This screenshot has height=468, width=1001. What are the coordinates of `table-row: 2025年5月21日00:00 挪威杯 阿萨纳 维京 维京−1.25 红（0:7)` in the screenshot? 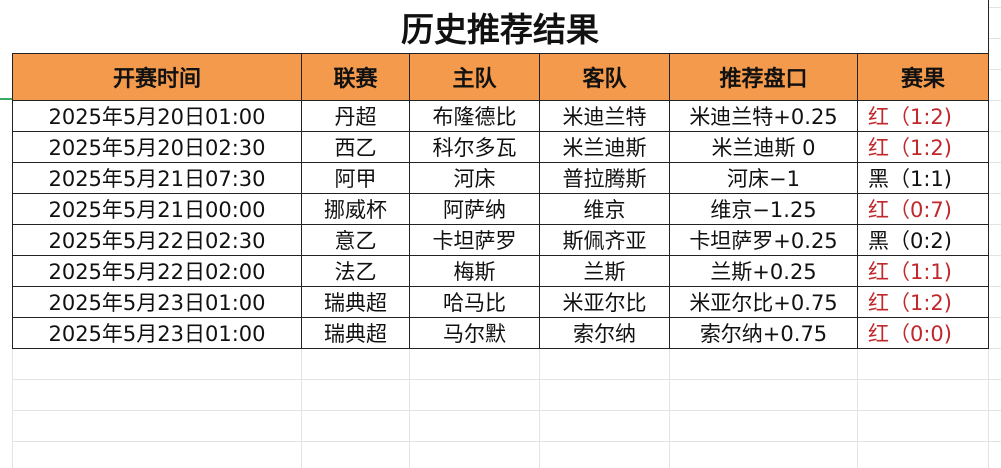 It's located at (500, 209).